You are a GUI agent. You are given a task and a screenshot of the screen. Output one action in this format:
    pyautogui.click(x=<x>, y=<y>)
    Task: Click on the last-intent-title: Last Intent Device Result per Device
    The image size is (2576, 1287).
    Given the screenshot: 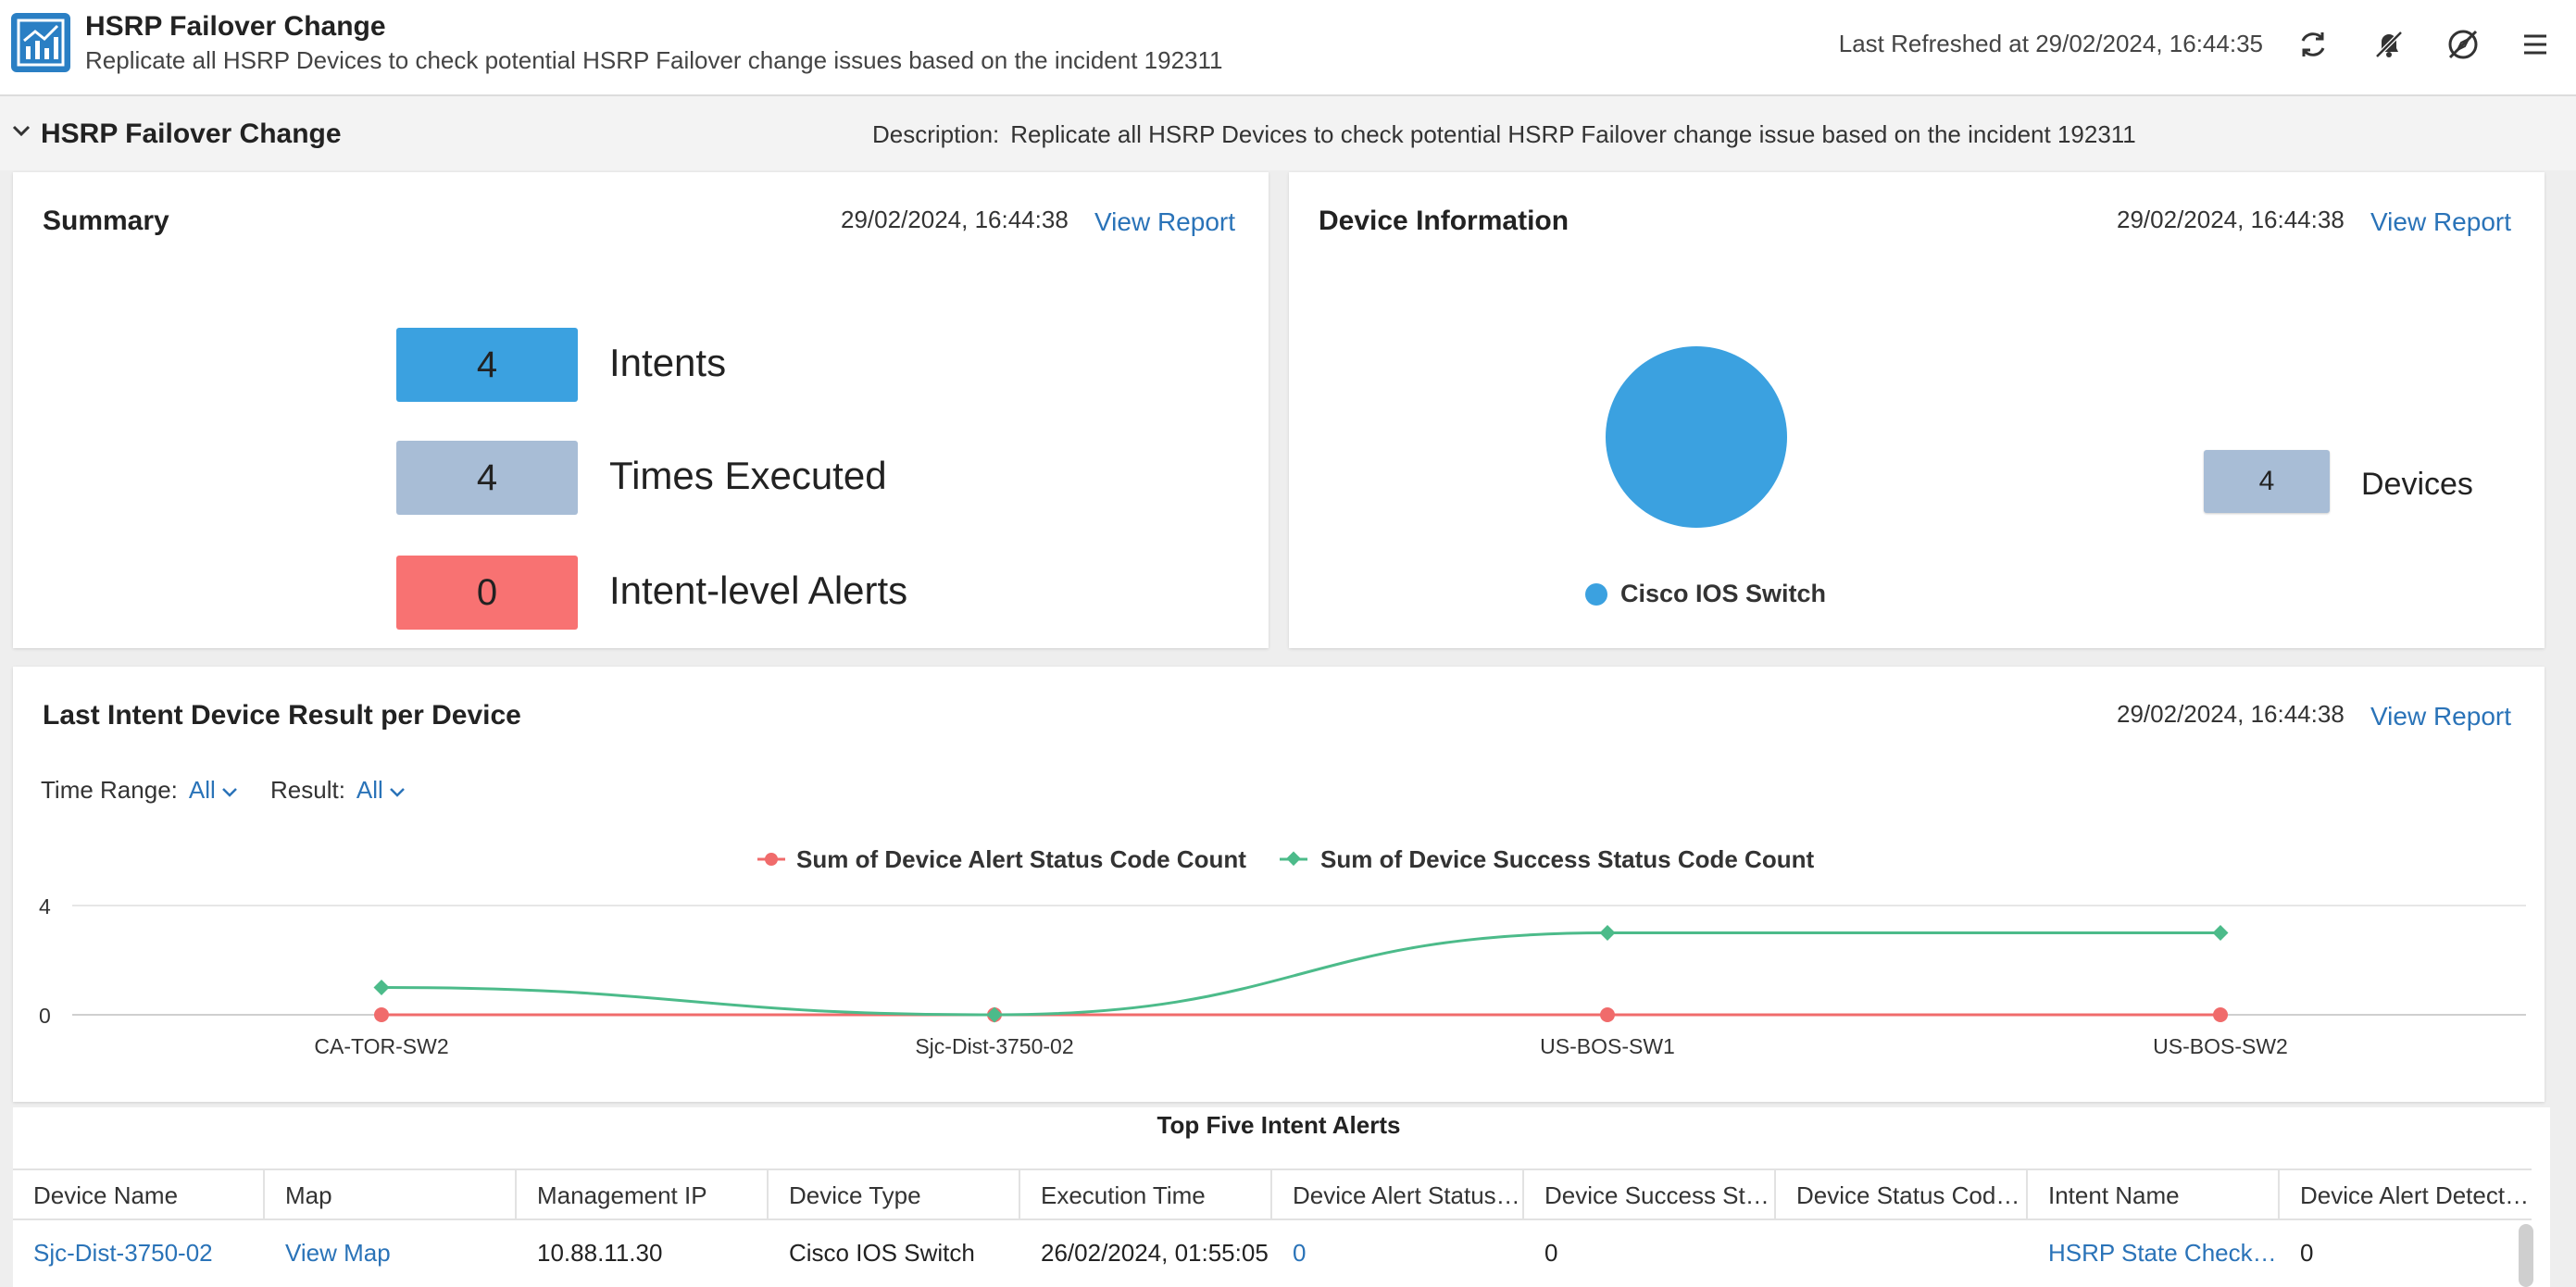 What is the action you would take?
    pyautogui.click(x=282, y=715)
    